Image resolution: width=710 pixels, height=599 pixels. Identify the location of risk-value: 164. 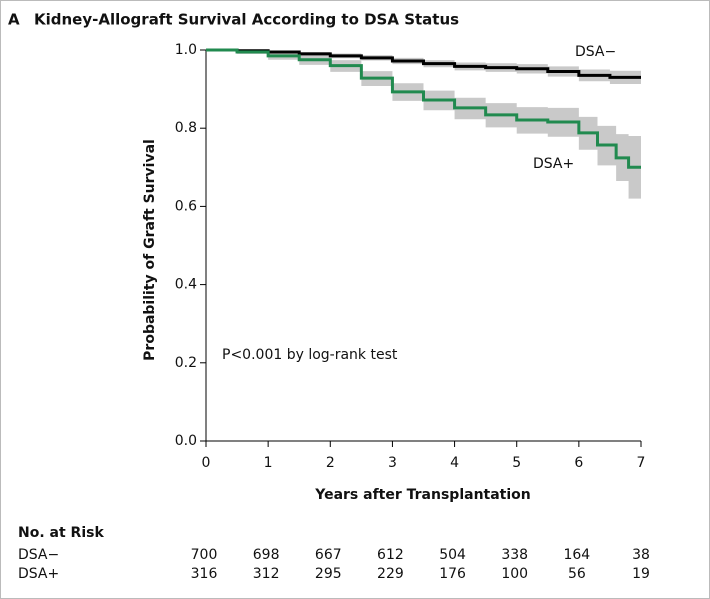
(576, 555).